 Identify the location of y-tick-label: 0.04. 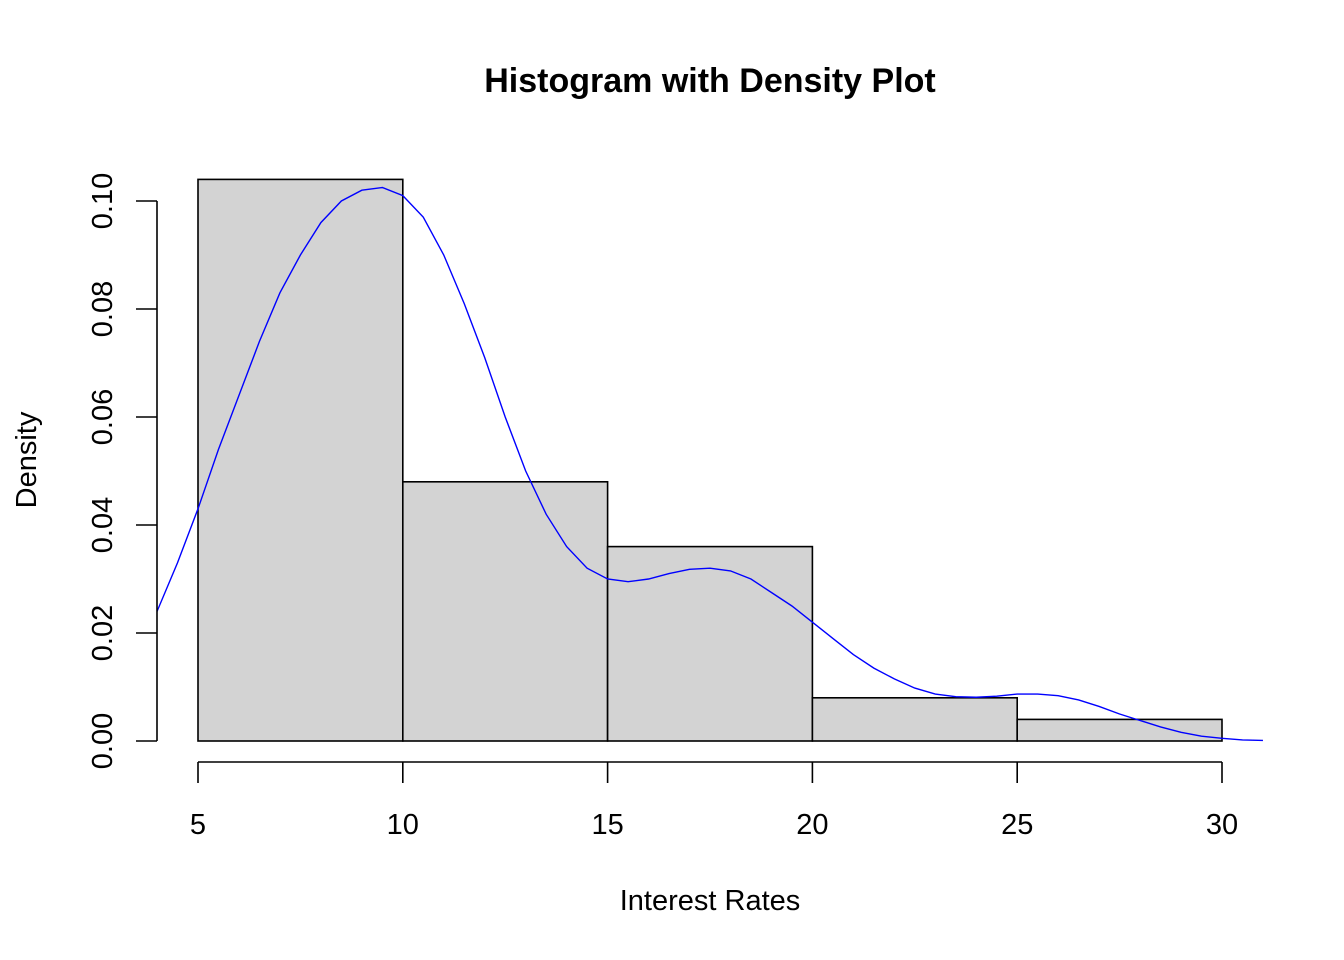
(103, 525).